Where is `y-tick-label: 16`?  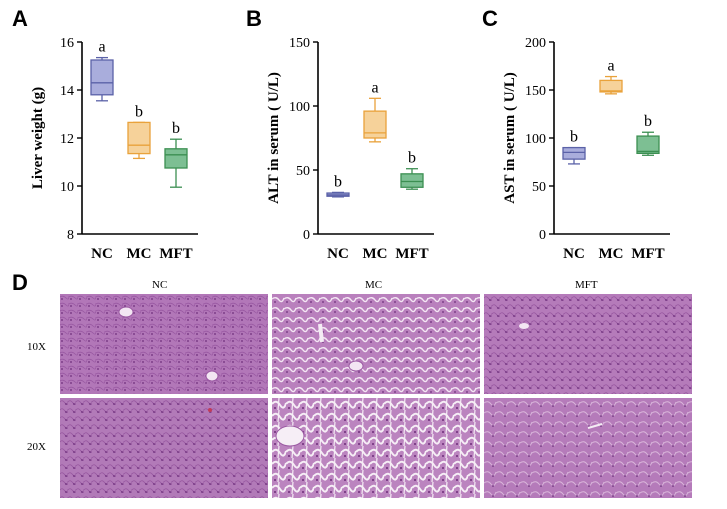
y-tick-label: 16 is located at coordinates (67, 43).